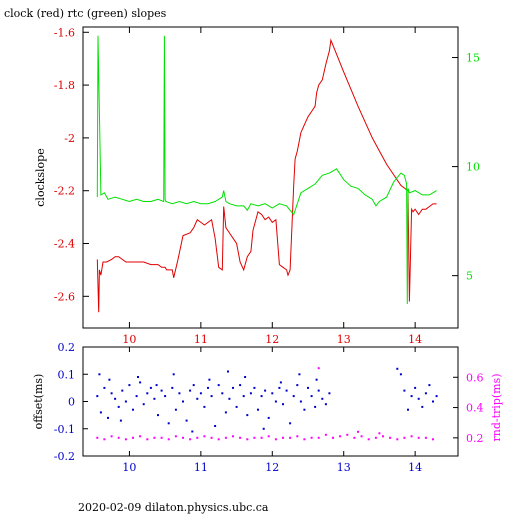 This screenshot has height=514, width=512. What do you see at coordinates (64, 244) in the screenshot?
I see `top-y-tick-label: -2.4` at bounding box center [64, 244].